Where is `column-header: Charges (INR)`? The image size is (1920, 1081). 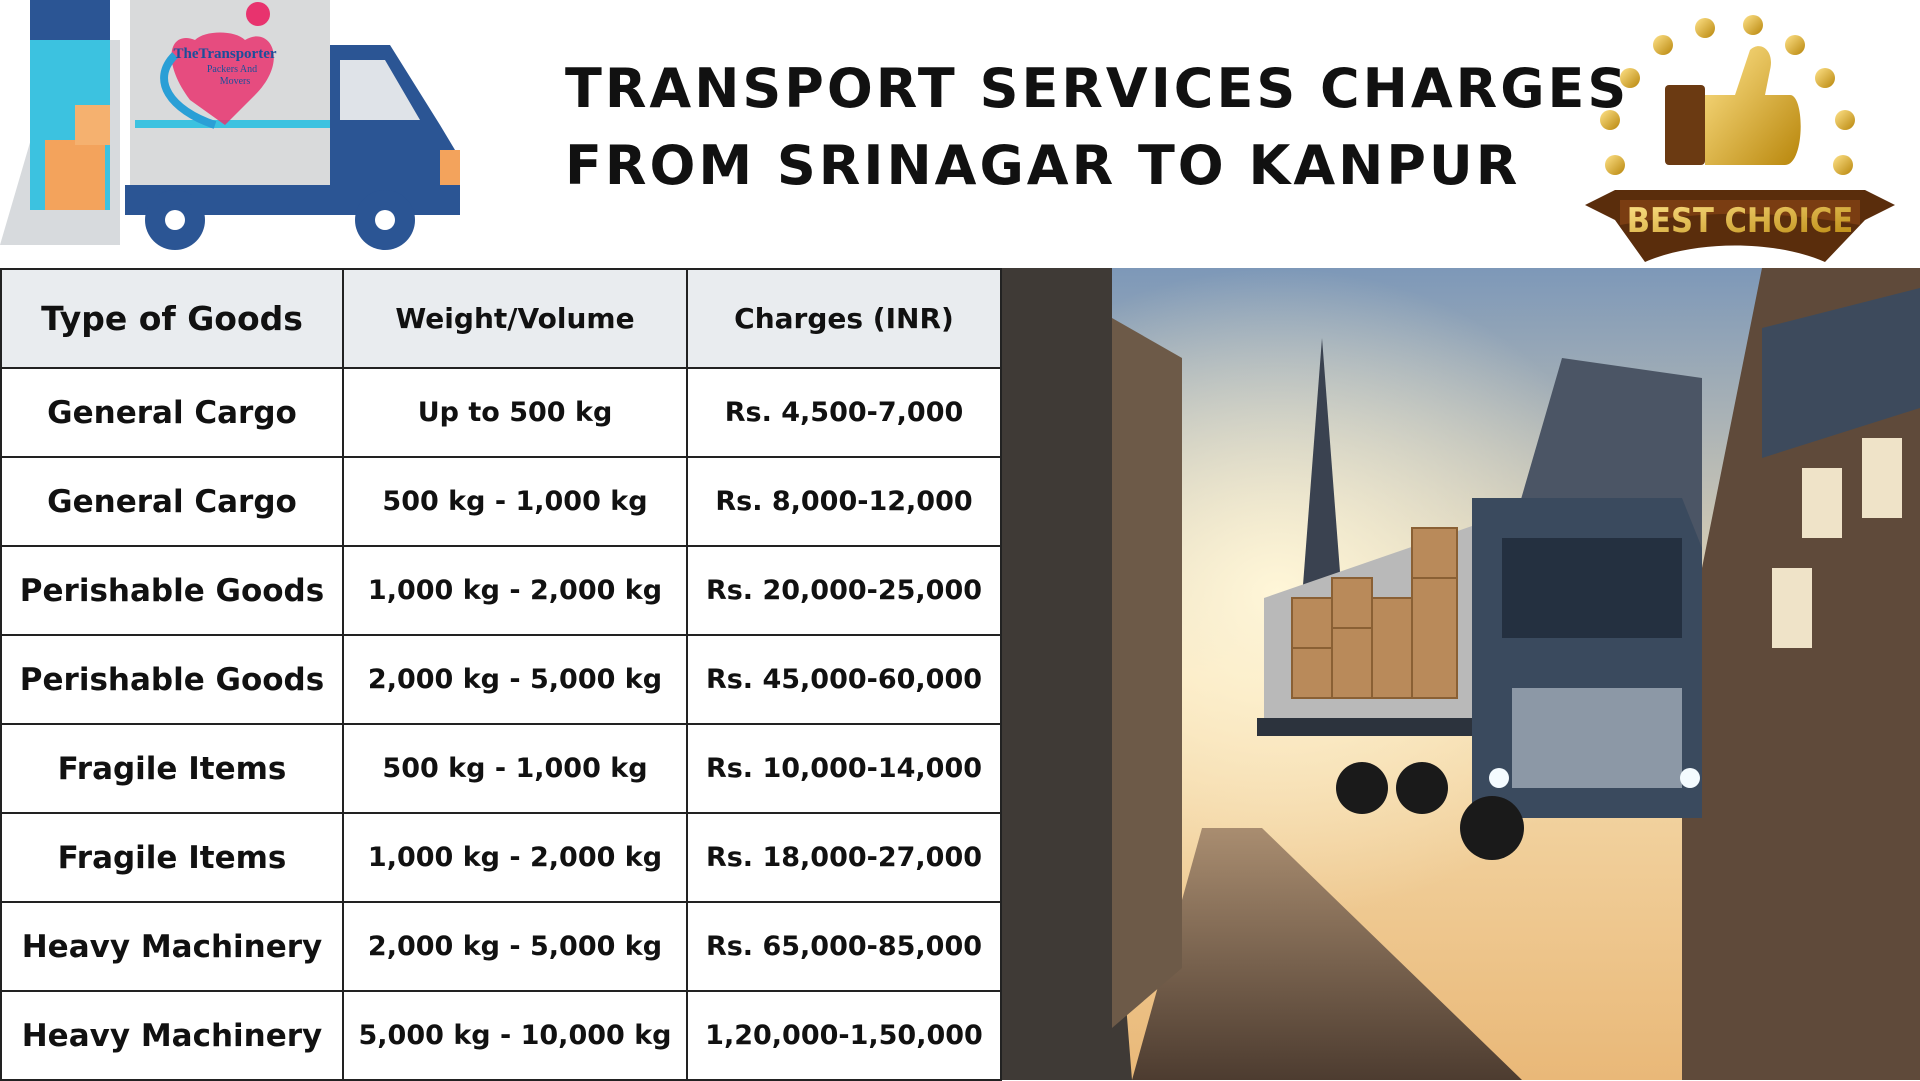 column-header: Charges (INR) is located at coordinates (844, 318).